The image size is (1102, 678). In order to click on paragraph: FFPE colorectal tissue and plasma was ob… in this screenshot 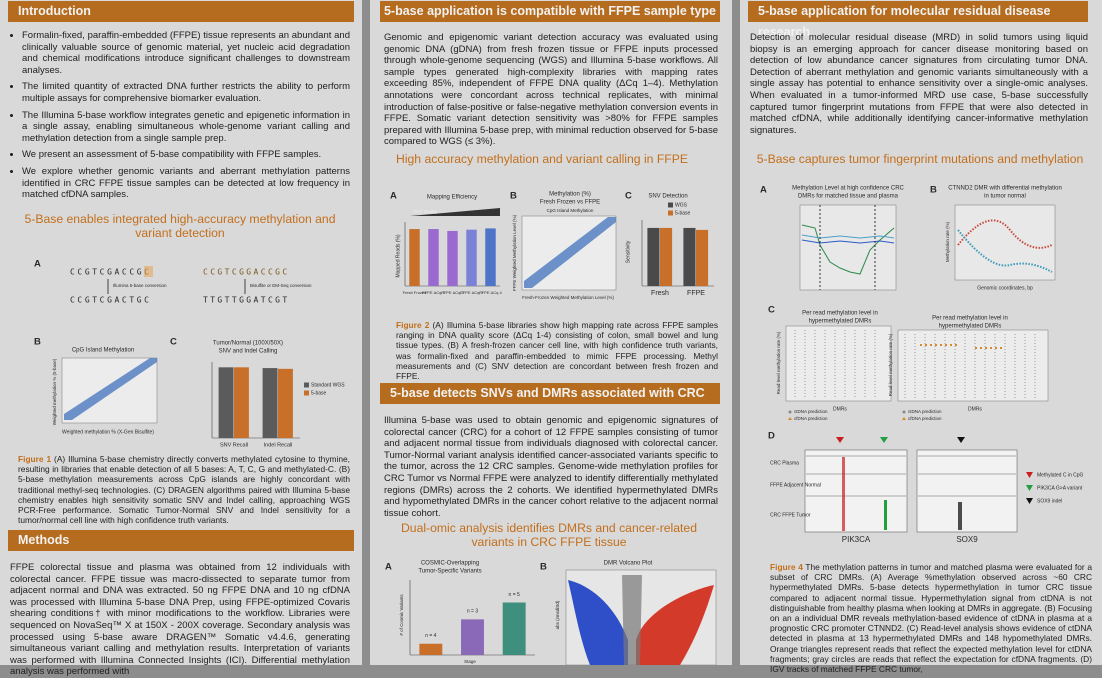, I will do `click(180, 620)`.